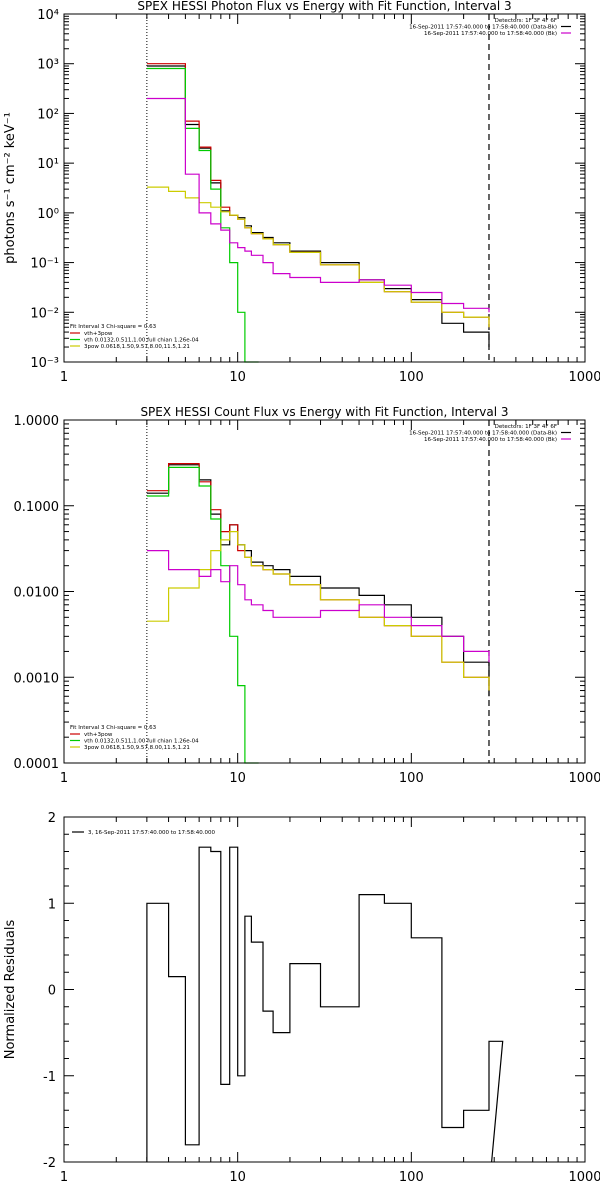 The width and height of the screenshot is (600, 1204). I want to click on p1-ylabel: photons s⁻¹ cm⁻² keV⁻¹, so click(10, 188).